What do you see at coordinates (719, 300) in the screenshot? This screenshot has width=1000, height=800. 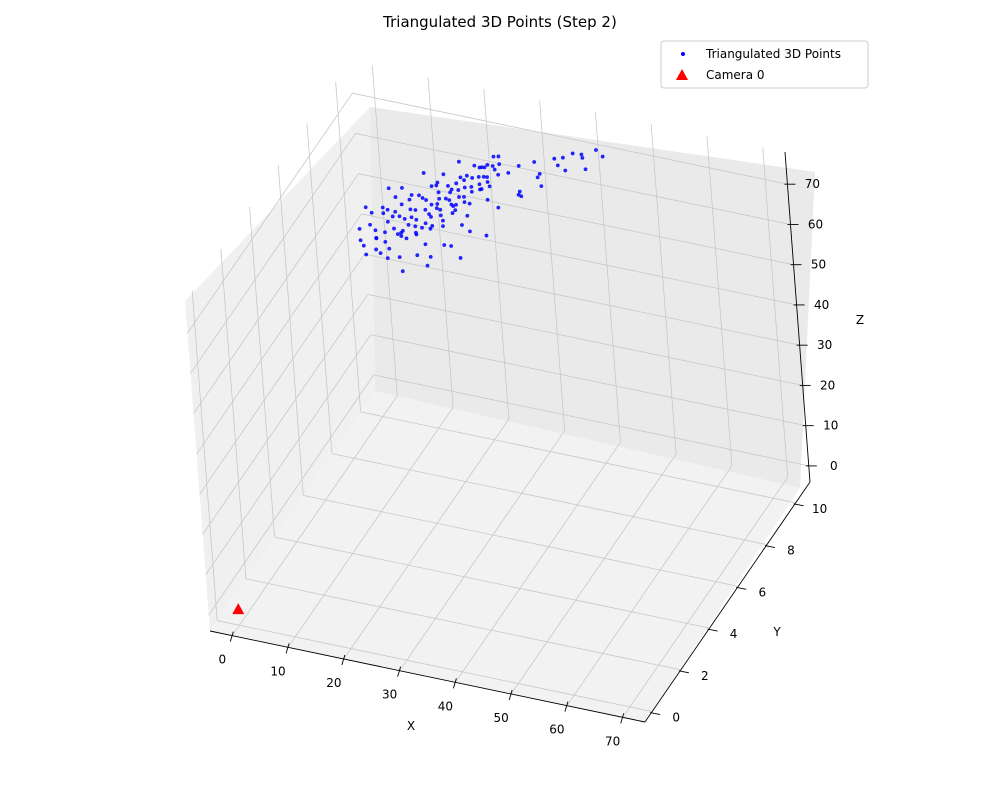 I see `gridline-x-wall` at bounding box center [719, 300].